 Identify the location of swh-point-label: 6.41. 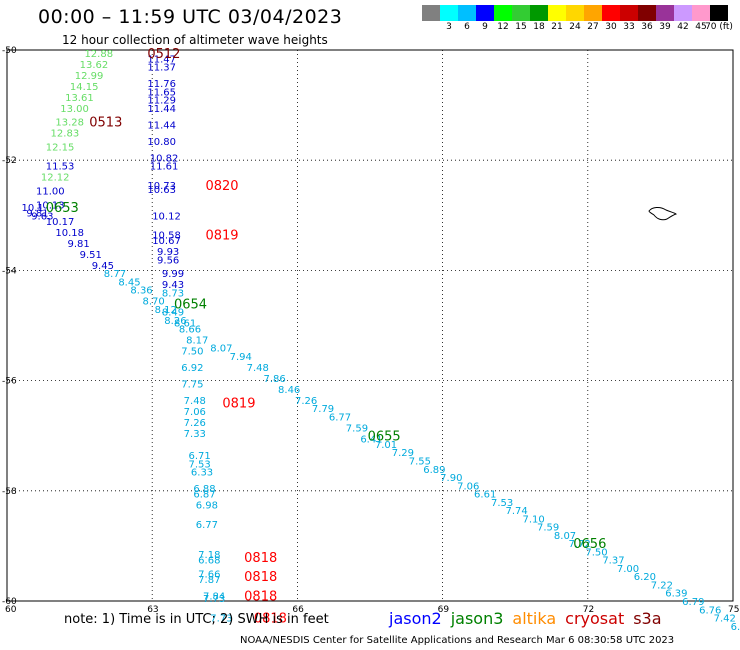
(371, 439).